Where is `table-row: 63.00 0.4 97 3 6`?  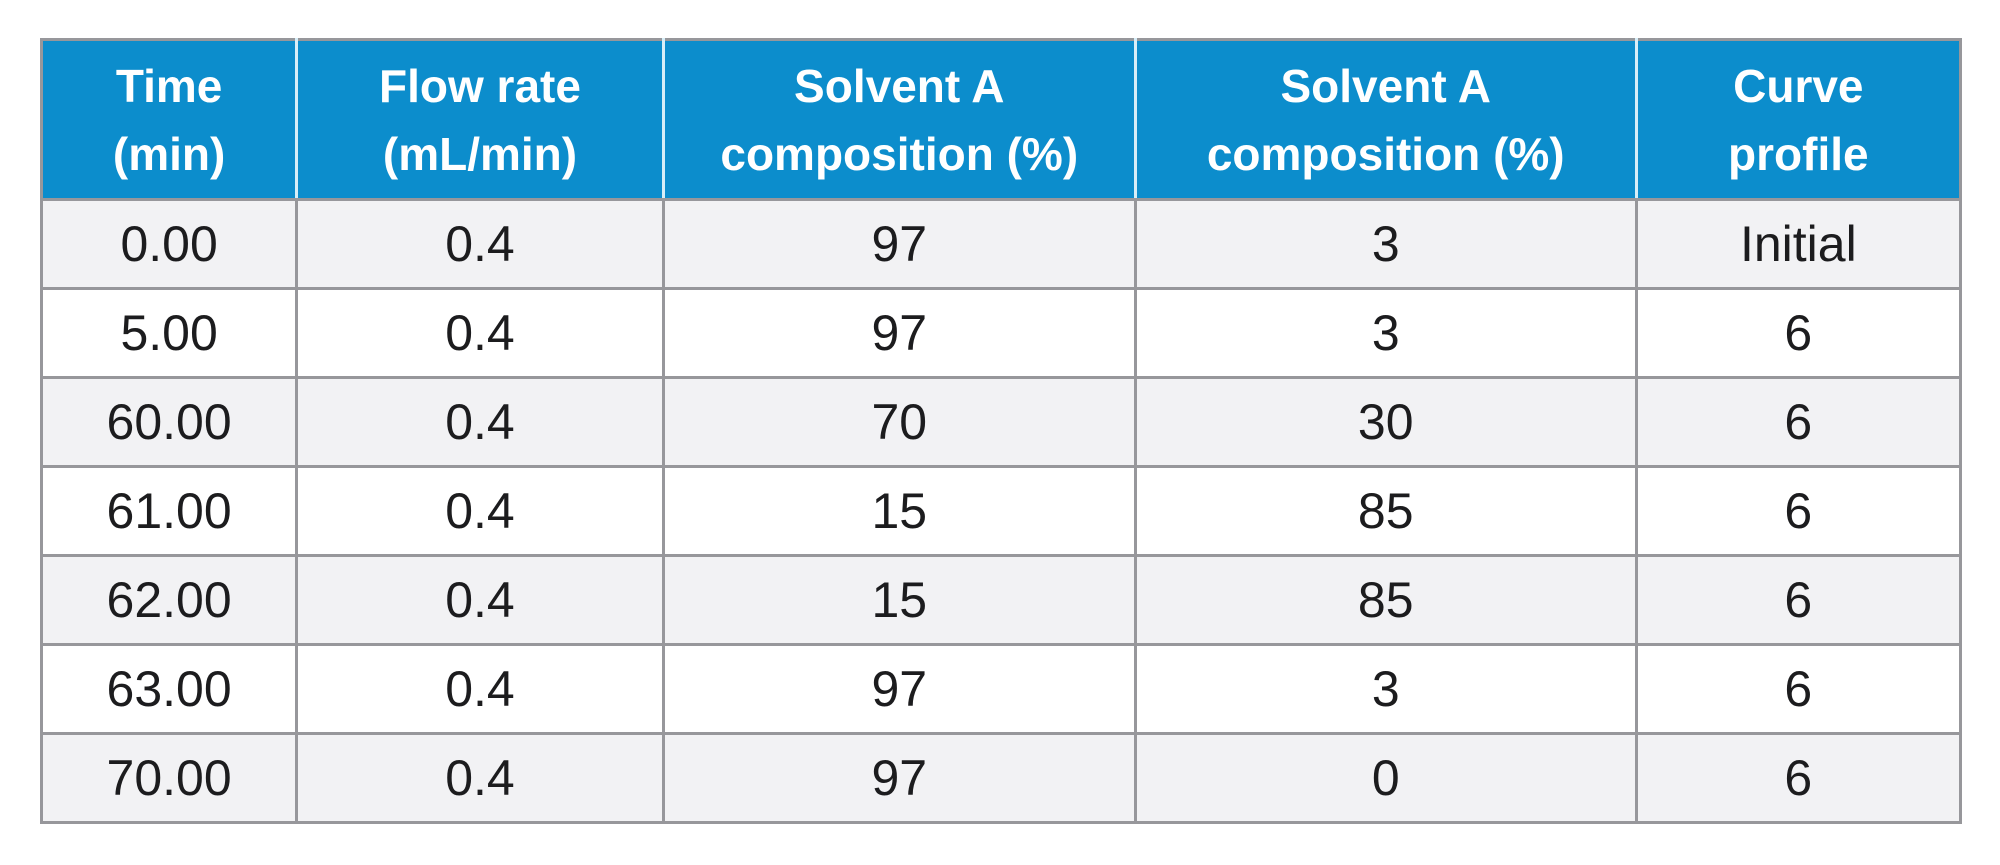
table-row: 63.00 0.4 97 3 6 is located at coordinates (1001, 689).